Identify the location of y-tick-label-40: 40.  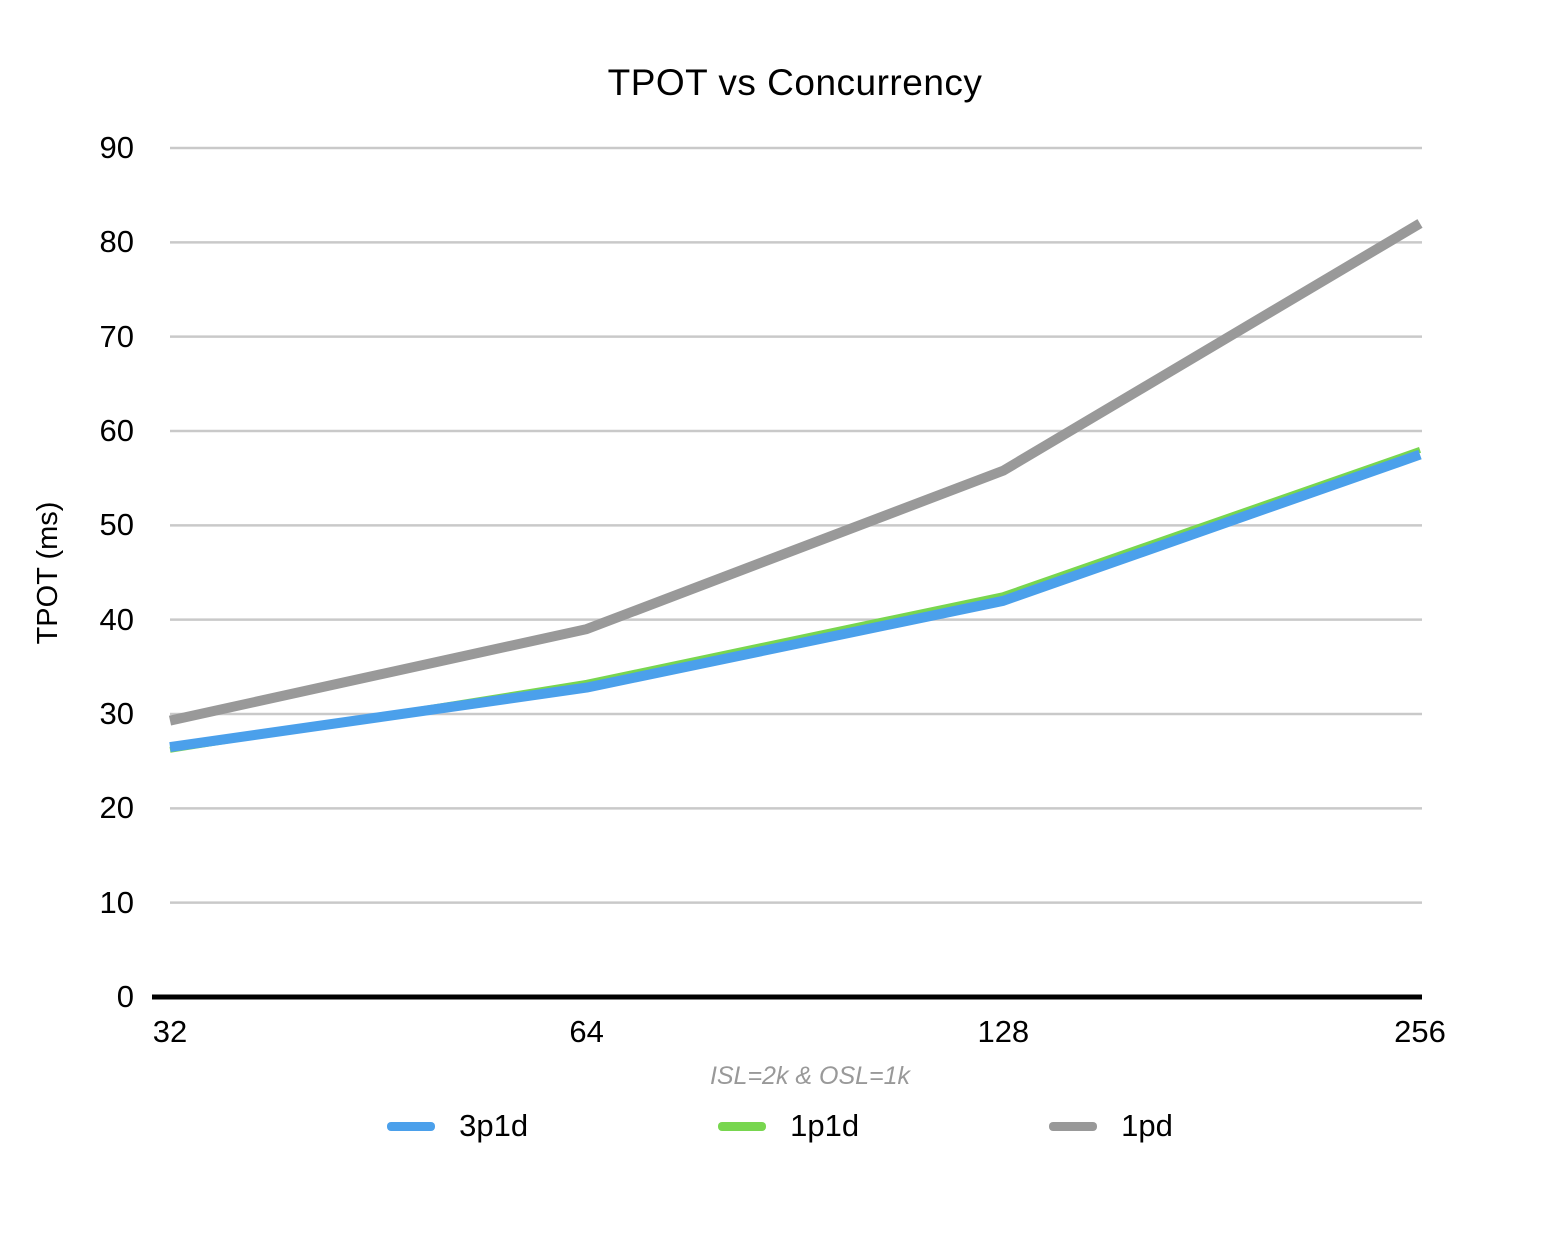
(116, 619).